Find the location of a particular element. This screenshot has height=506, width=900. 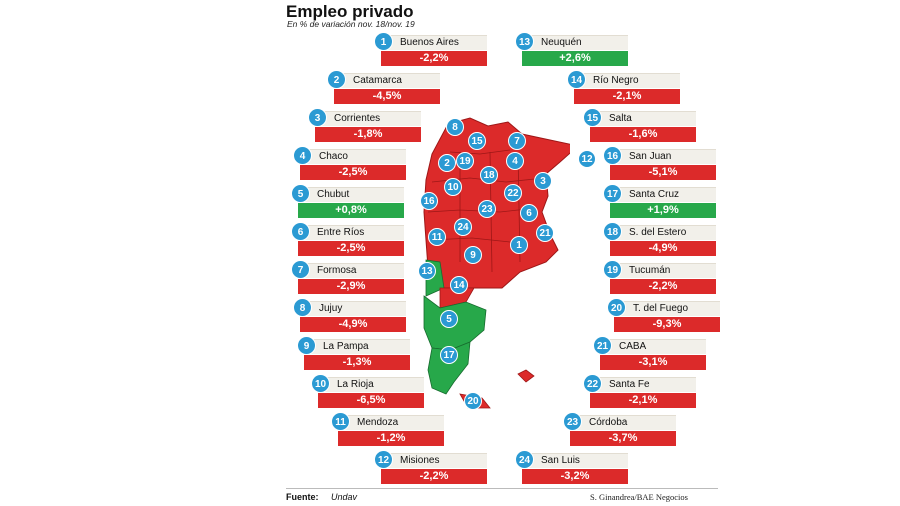

province-value: -2,9% is located at coordinates (351, 286).